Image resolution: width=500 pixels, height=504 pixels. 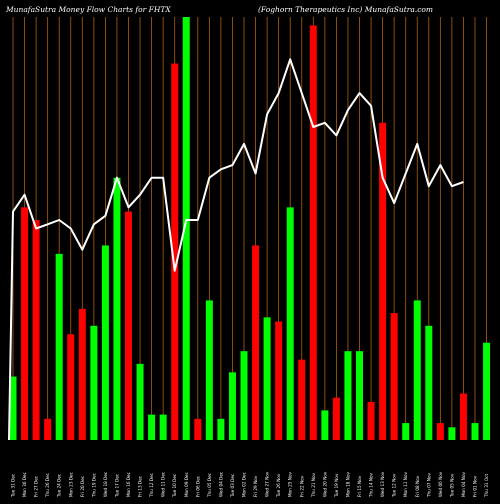 I want to click on x-tick-label: Thu 26 Dec, so click(x=47, y=485).